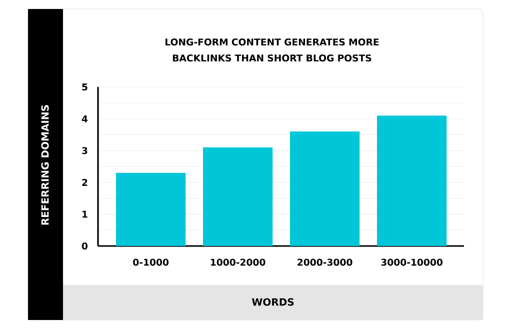 The height and width of the screenshot is (329, 512). Describe the element at coordinates (85, 246) in the screenshot. I see `y-tick-label: 0` at that location.